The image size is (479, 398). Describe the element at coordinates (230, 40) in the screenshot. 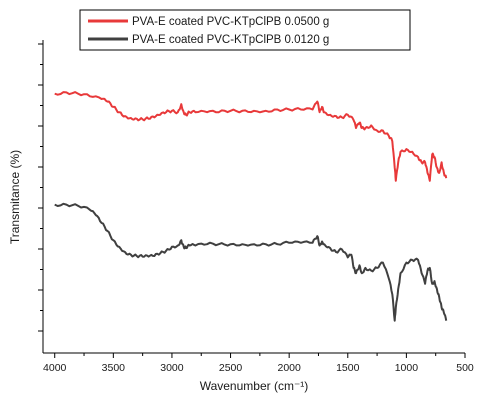

I see `legend-label-series-2: PVA-E coated PVC-KTpClPB 0.0120 g` at that location.